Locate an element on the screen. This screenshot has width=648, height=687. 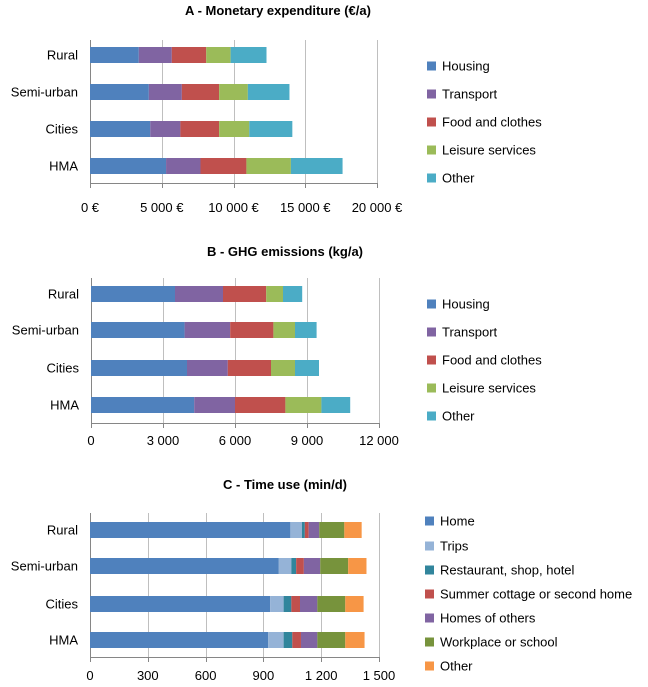
legend-label: Home is located at coordinates (457, 521).